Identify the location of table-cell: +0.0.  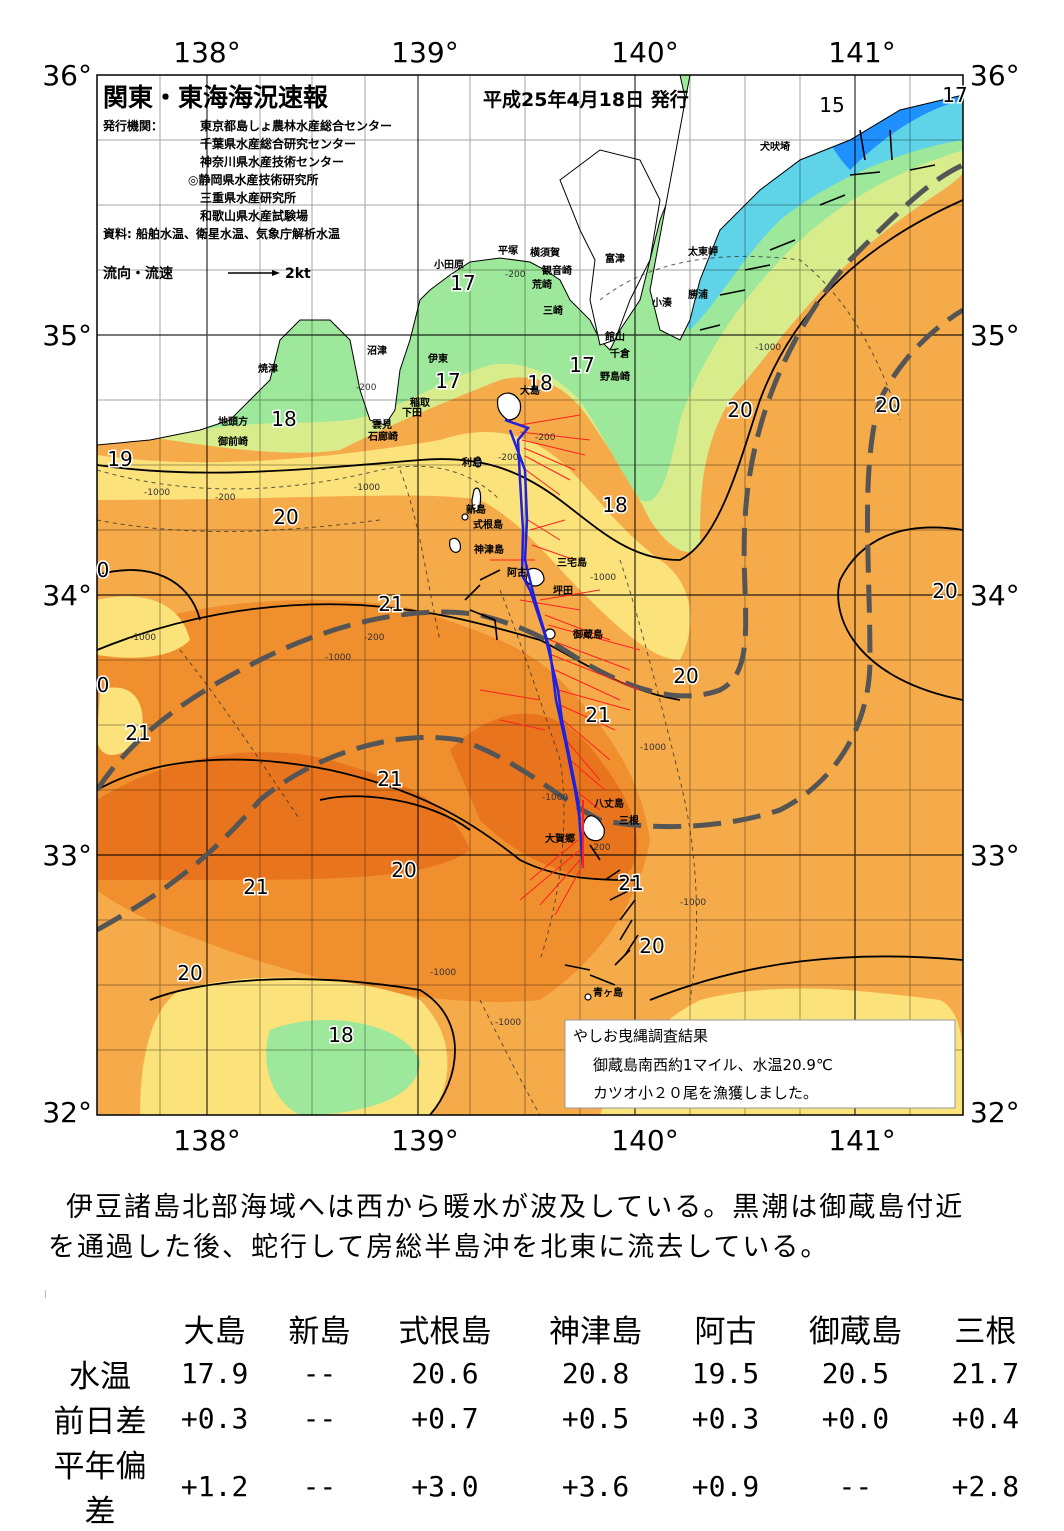
(855, 1418).